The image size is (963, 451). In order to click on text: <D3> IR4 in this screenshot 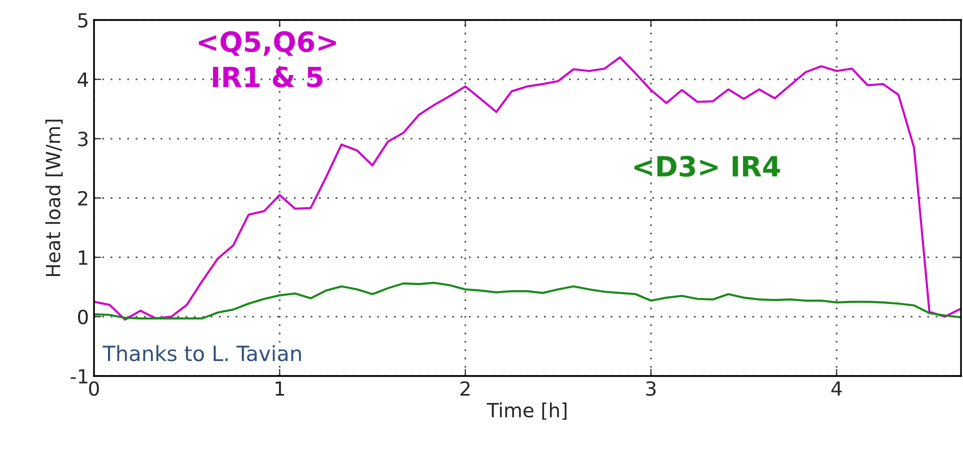, I will do `click(707, 166)`.